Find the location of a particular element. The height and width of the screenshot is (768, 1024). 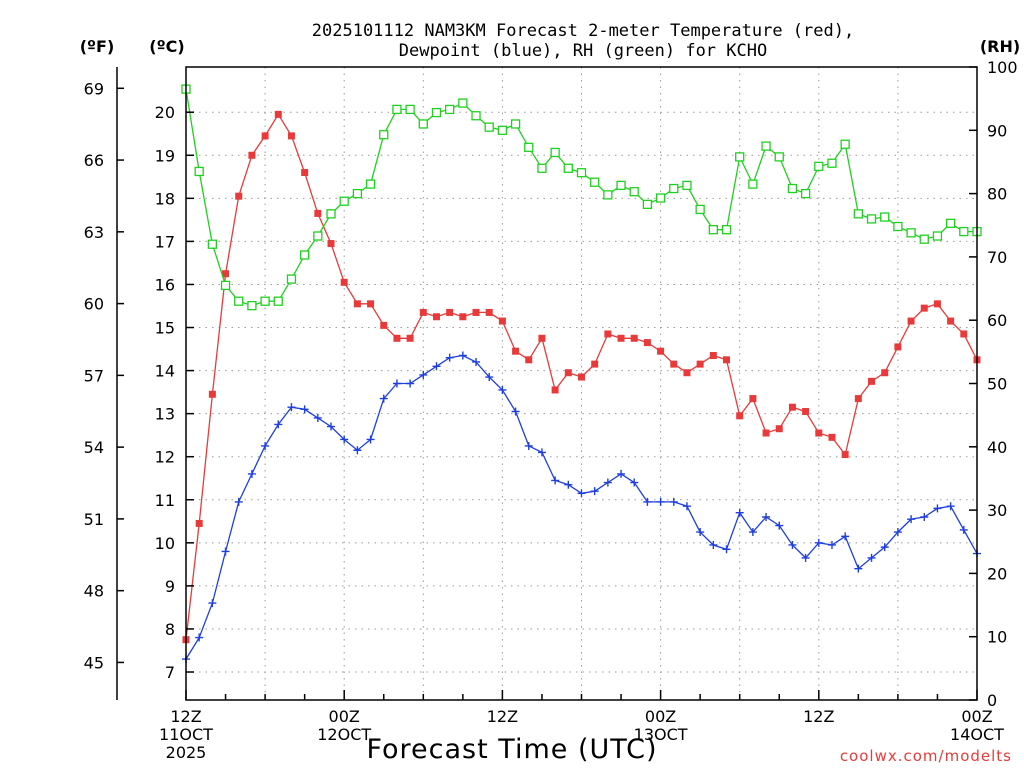

celsius-tick-label: 18 is located at coordinates (165, 198).